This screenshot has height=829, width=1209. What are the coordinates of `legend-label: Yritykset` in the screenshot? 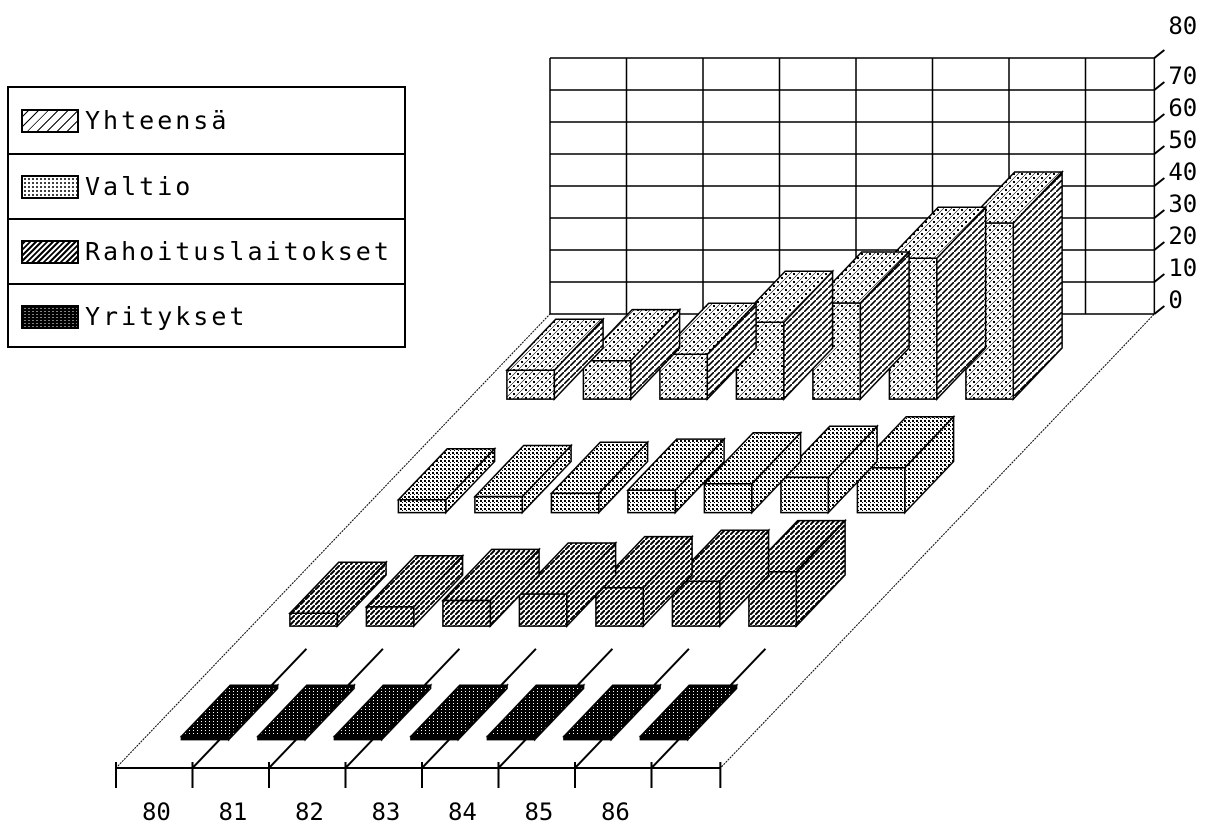 It's located at (166, 316).